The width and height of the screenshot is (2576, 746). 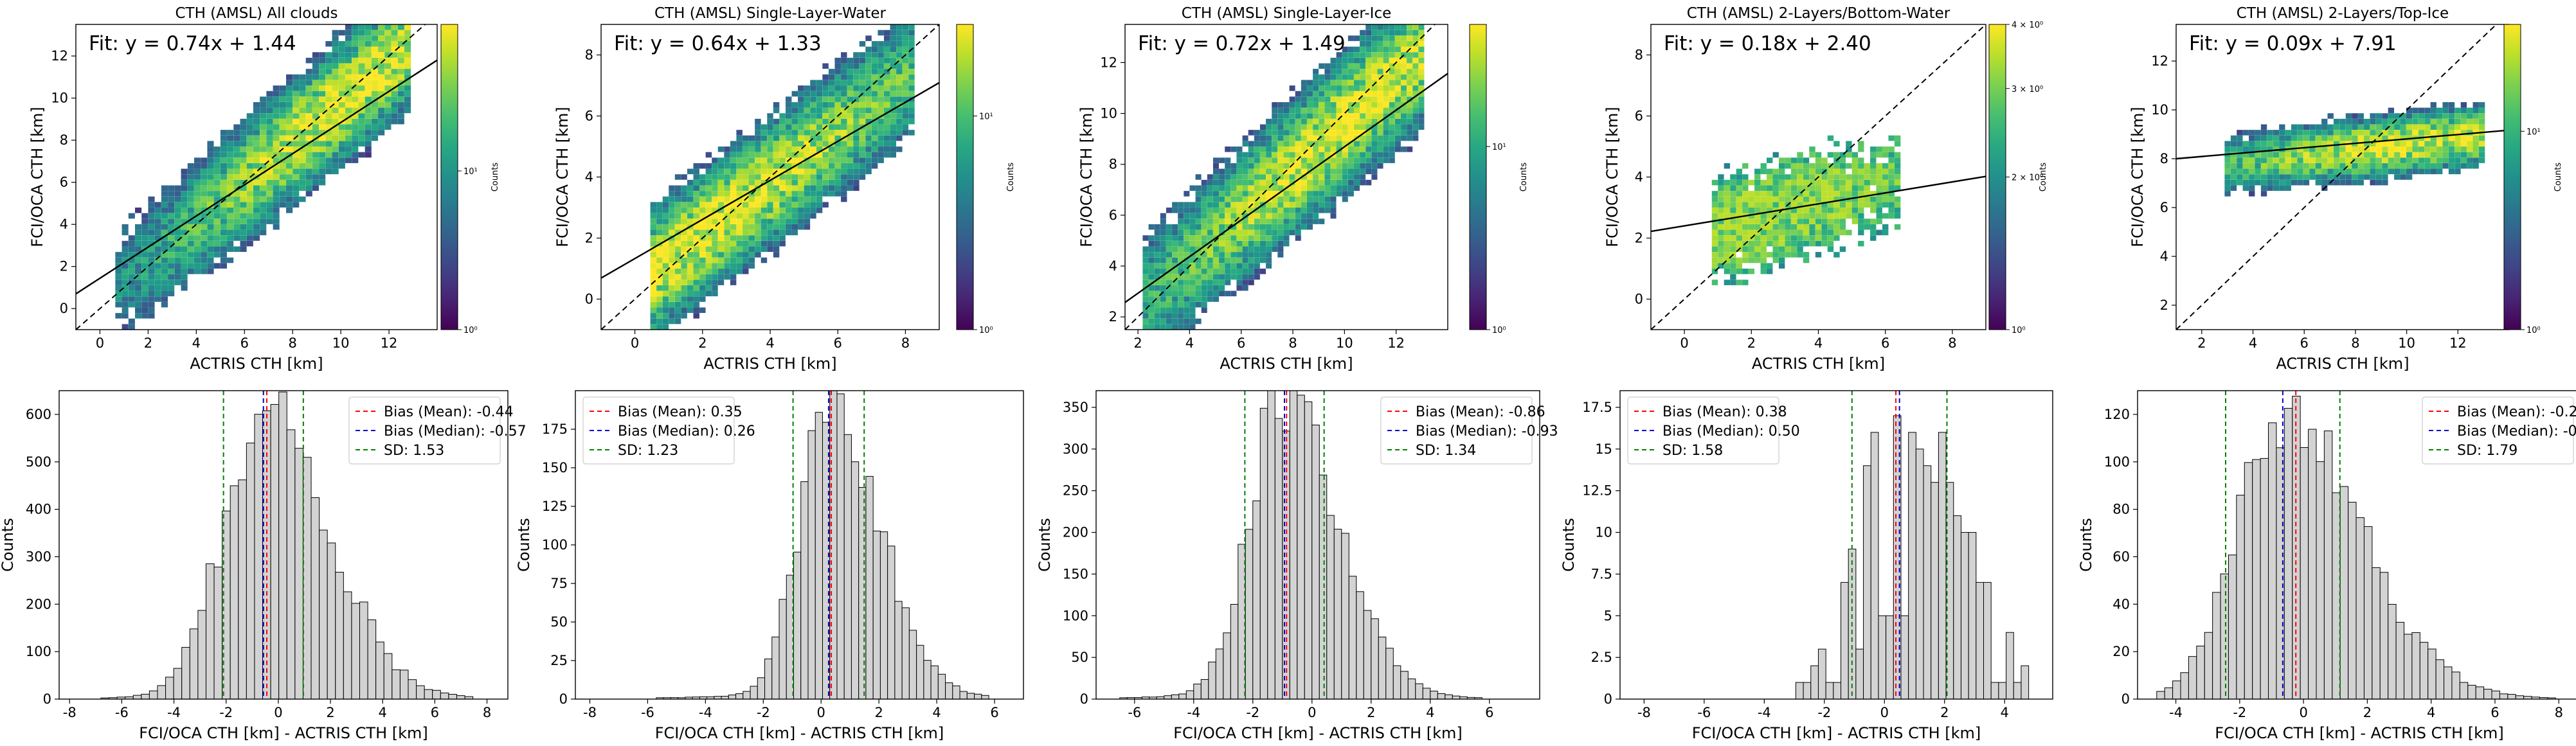 I want to click on y-tick-label: 0, so click(x=1084, y=699).